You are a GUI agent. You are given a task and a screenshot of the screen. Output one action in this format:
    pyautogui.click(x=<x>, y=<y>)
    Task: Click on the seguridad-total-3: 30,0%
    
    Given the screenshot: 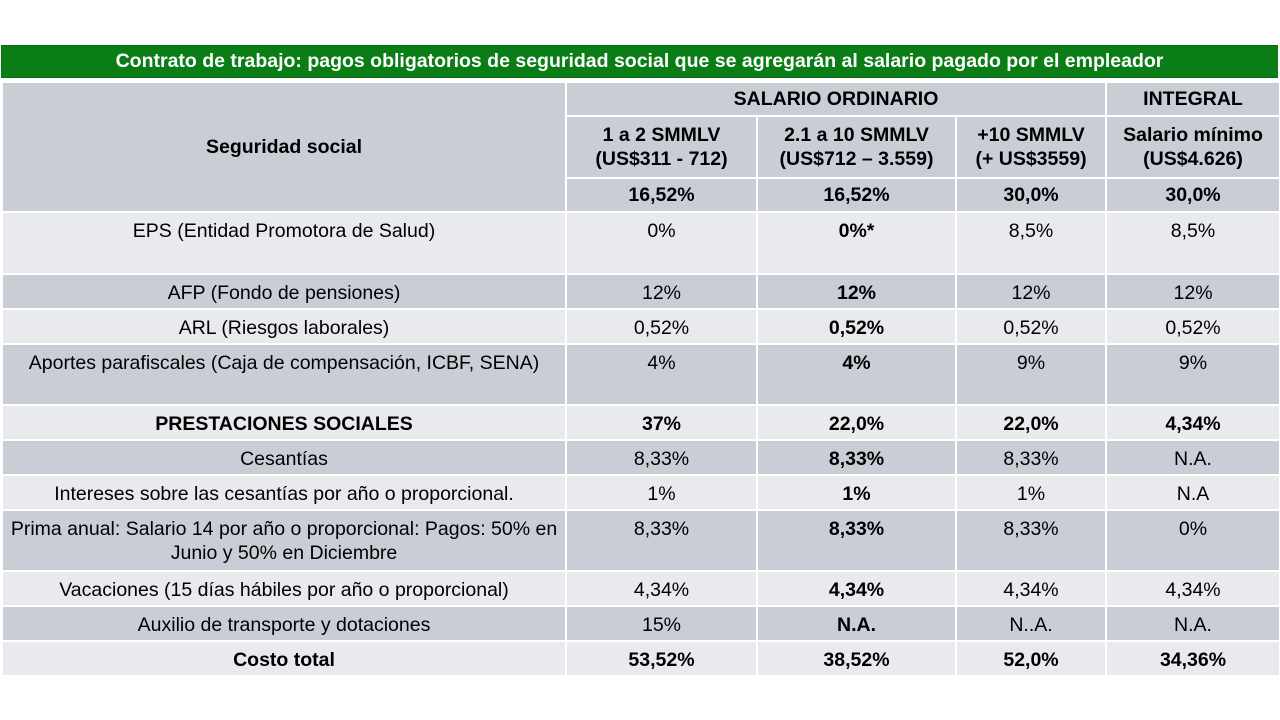 What is the action you would take?
    pyautogui.click(x=1031, y=195)
    